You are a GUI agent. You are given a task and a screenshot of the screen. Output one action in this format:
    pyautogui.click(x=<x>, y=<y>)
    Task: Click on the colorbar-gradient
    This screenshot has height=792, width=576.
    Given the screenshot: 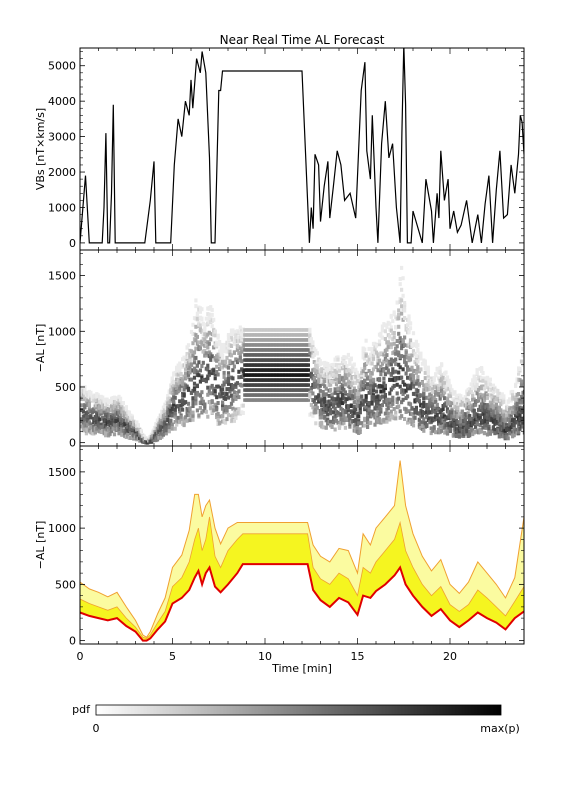 What is the action you would take?
    pyautogui.click(x=298, y=710)
    